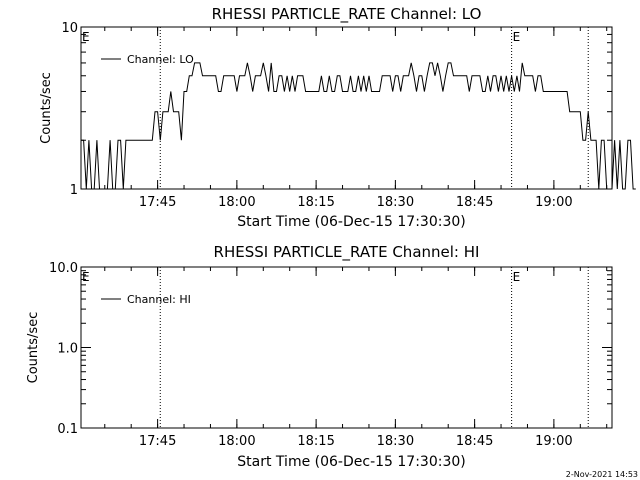 The image size is (640, 480). What do you see at coordinates (67, 349) in the screenshot?
I see `y-tick-label: 1.0` at bounding box center [67, 349].